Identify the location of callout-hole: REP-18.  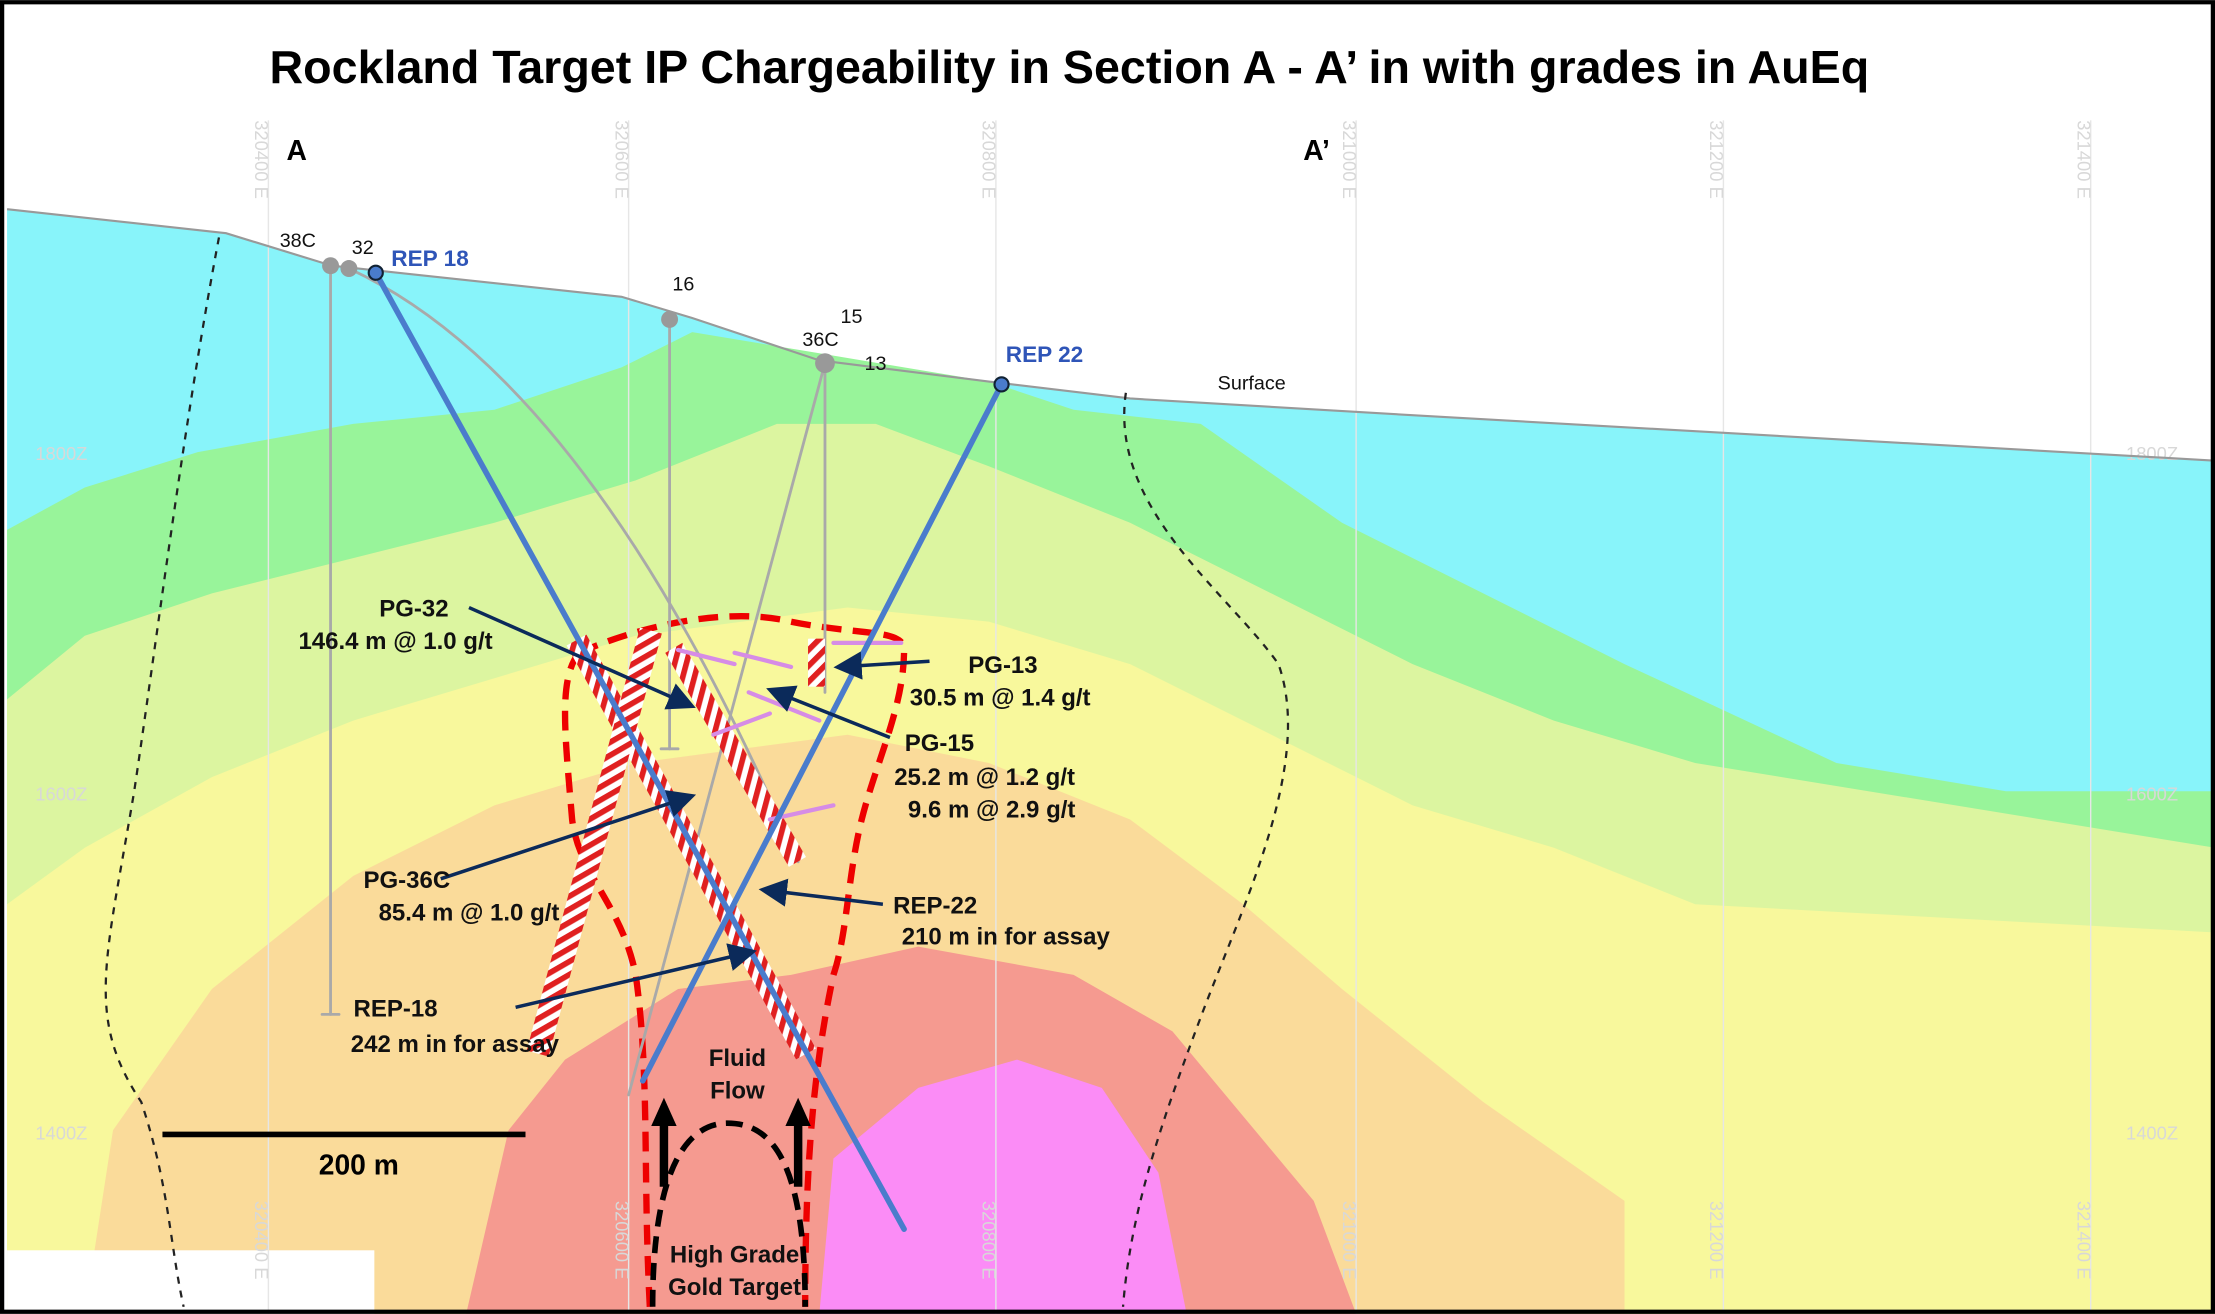
(396, 1009).